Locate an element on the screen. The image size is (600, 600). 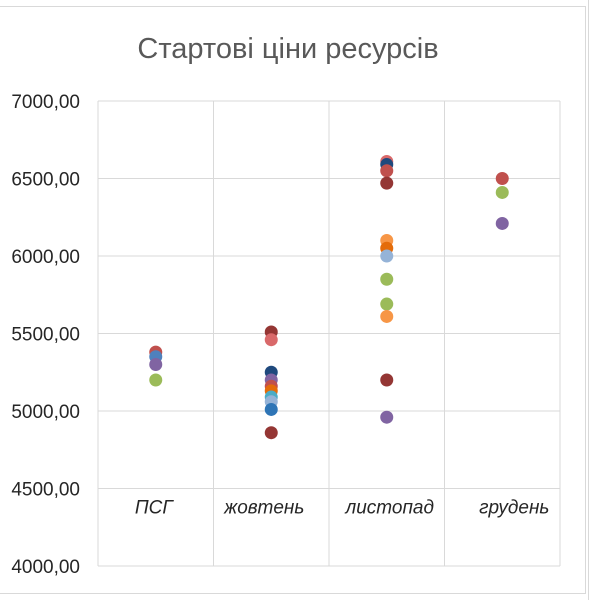
adjacent-chart-edge is located at coordinates (594, 300).